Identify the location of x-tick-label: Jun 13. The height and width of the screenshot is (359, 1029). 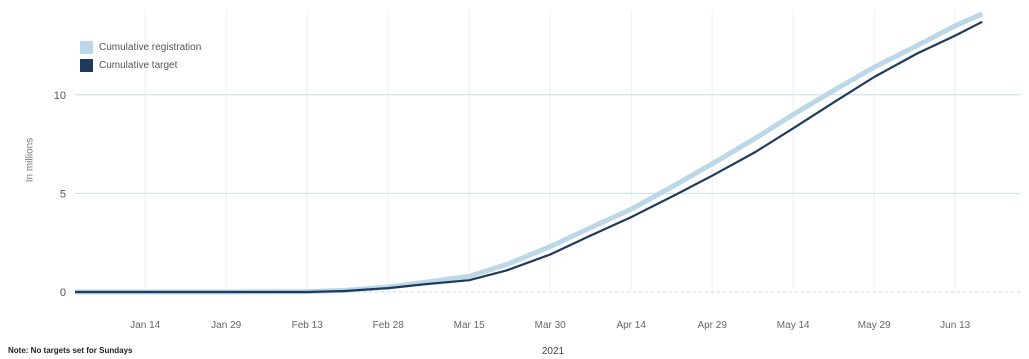
(955, 325).